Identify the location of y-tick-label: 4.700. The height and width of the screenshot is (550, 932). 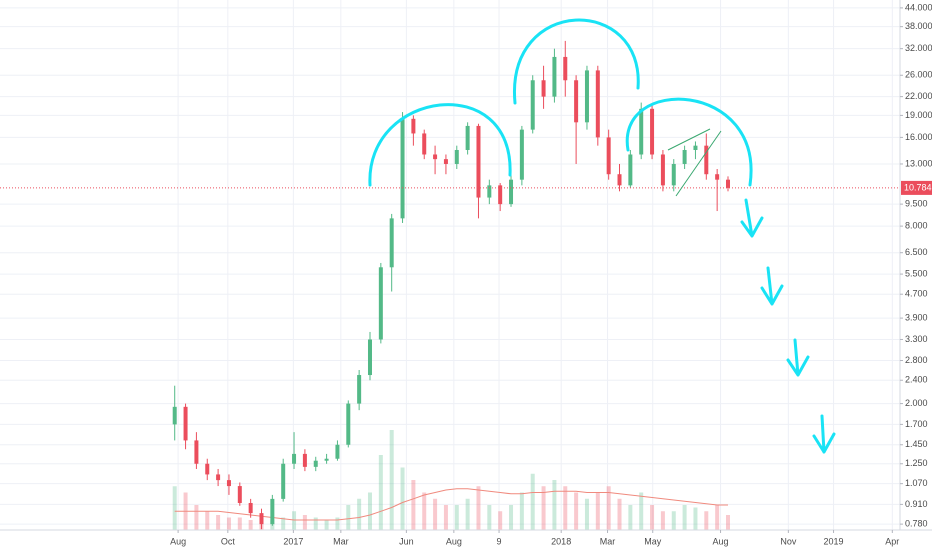
(916, 294).